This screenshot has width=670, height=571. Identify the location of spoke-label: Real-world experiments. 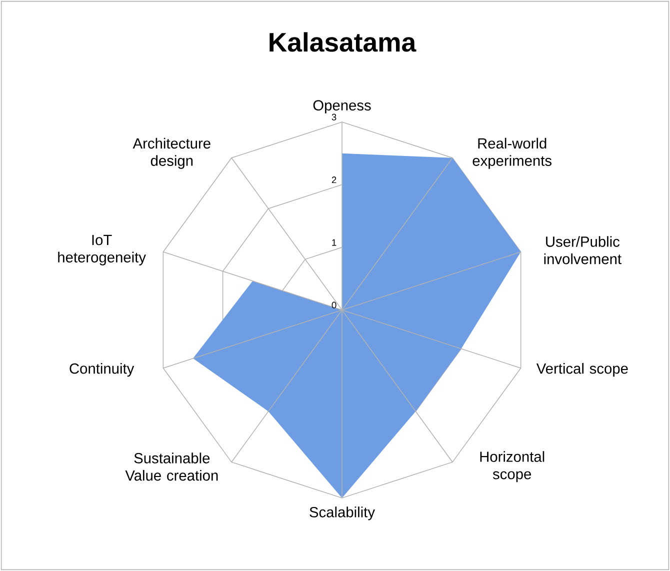
(512, 153).